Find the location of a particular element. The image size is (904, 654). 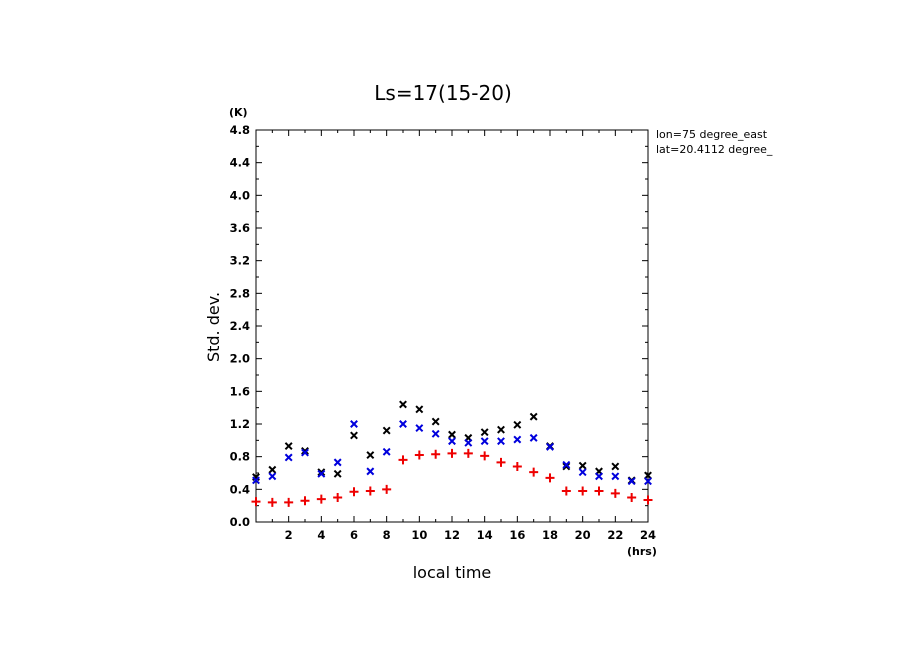

x-tick-label: 10 is located at coordinates (419, 535).